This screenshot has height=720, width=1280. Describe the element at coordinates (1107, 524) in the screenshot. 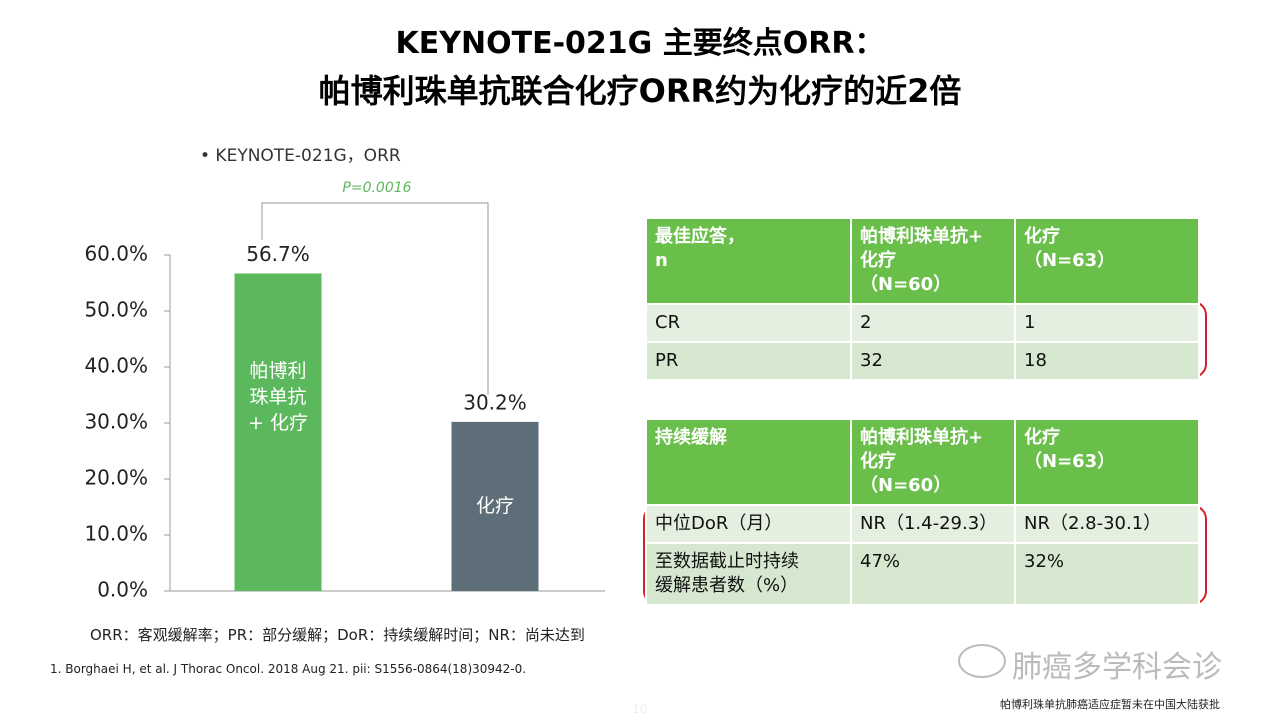

I see `table-cell: NR（2.8-30.1）` at that location.